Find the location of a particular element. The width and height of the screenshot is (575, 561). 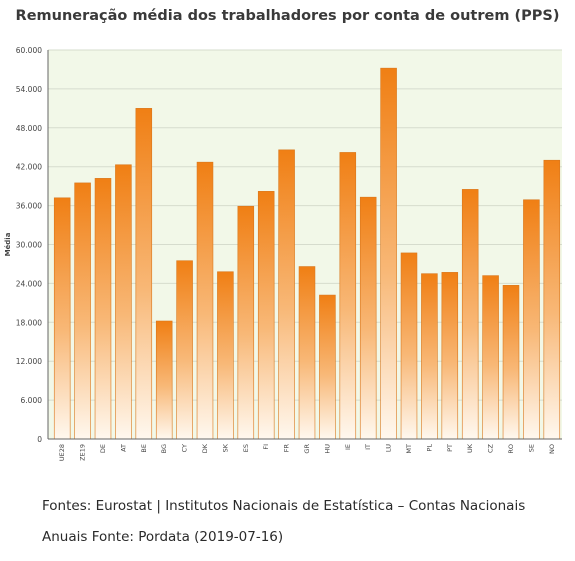

bar-de is located at coordinates (103, 309).